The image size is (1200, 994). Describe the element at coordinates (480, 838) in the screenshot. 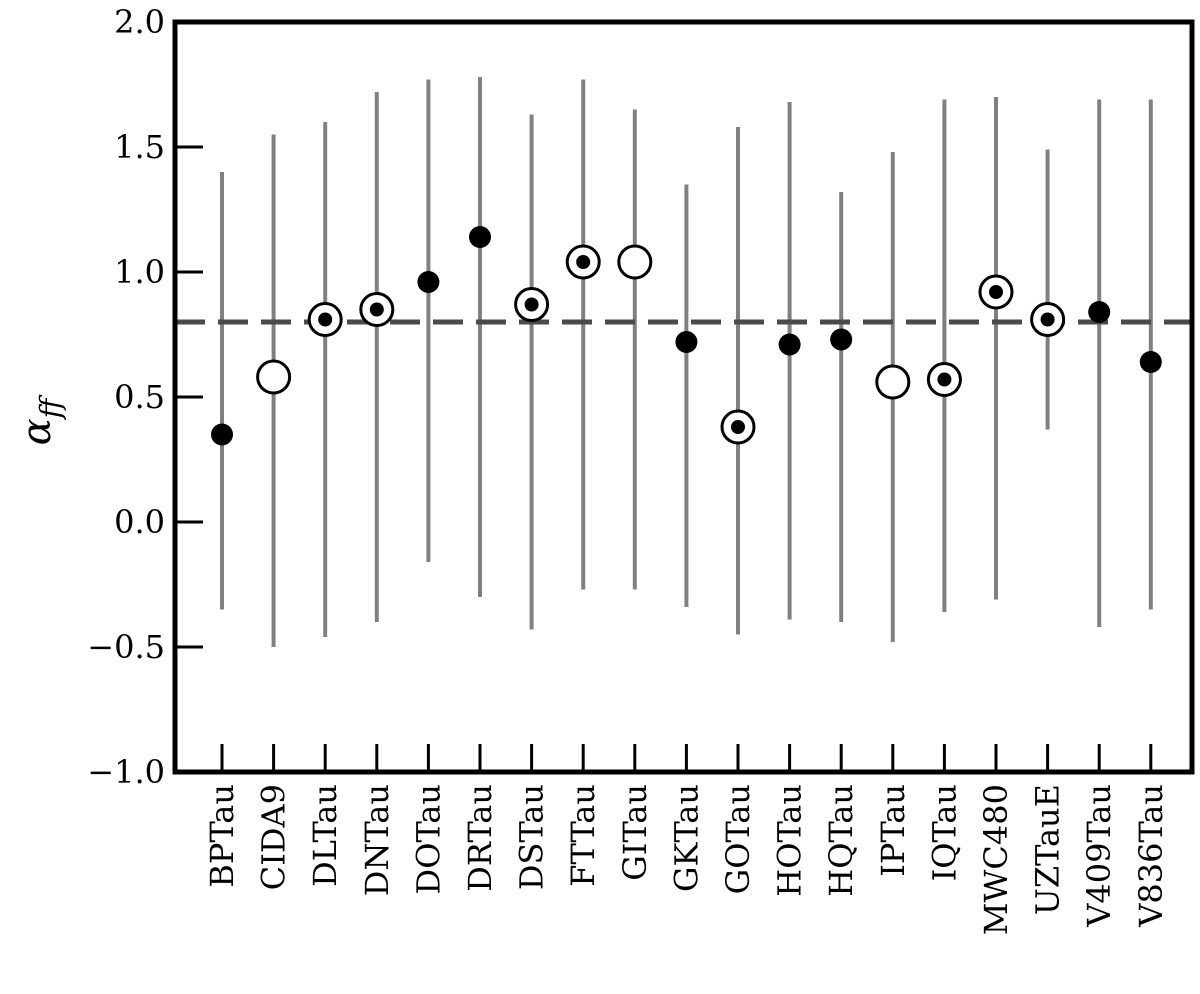

I see `x-tick-label-DRTau: DRTau` at that location.